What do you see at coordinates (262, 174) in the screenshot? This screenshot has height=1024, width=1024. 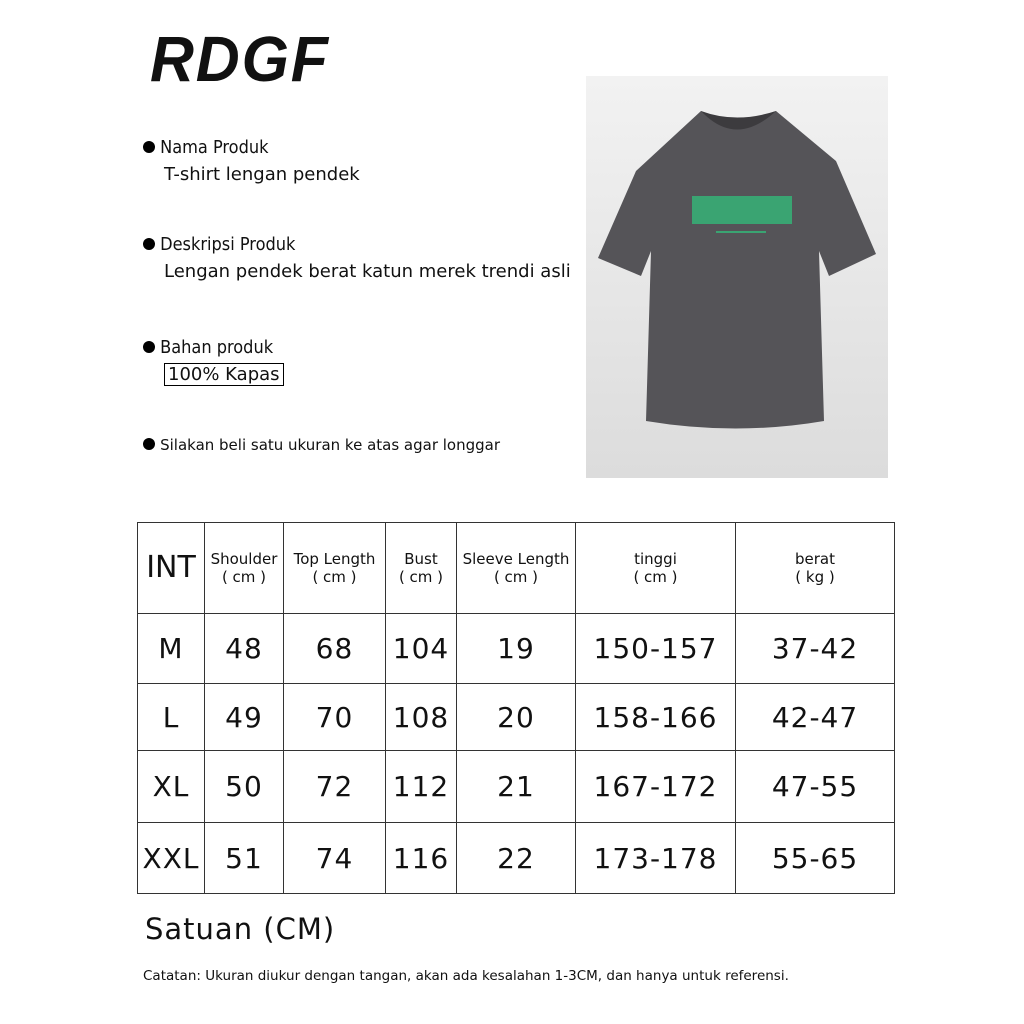 I see `info-value: T-shirt lengan pendek` at bounding box center [262, 174].